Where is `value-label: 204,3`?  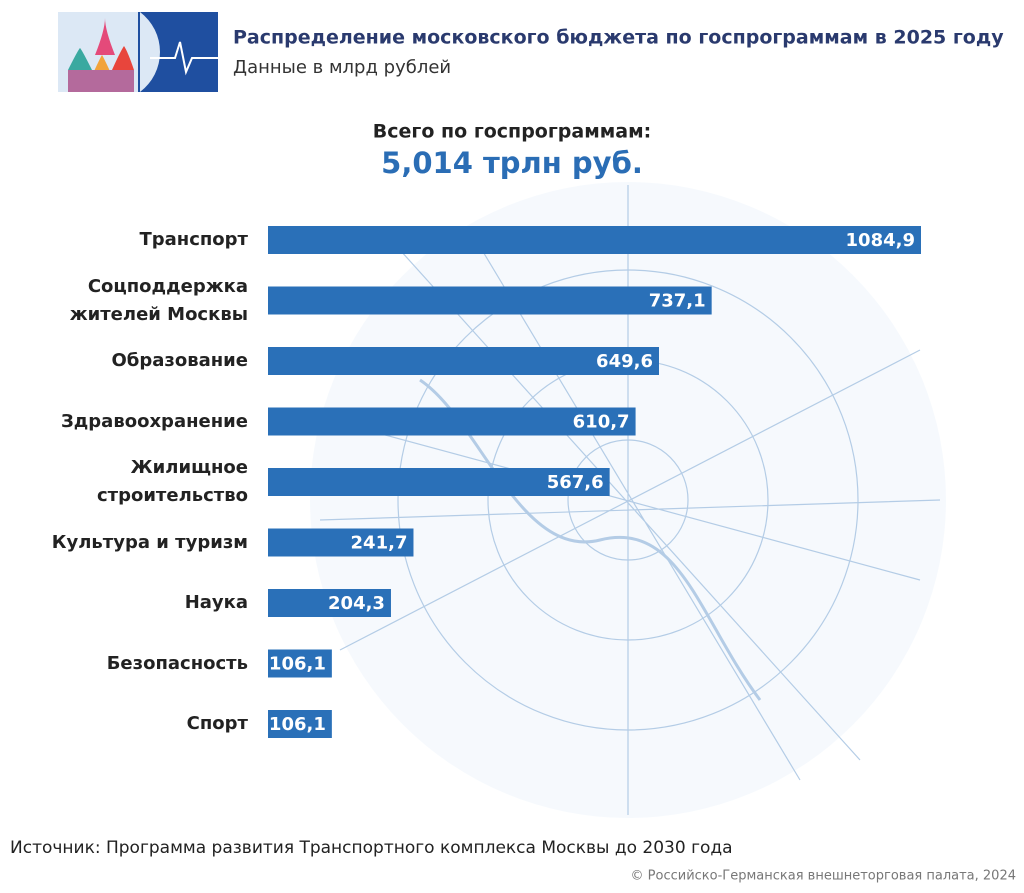
value-label: 204,3 is located at coordinates (356, 603).